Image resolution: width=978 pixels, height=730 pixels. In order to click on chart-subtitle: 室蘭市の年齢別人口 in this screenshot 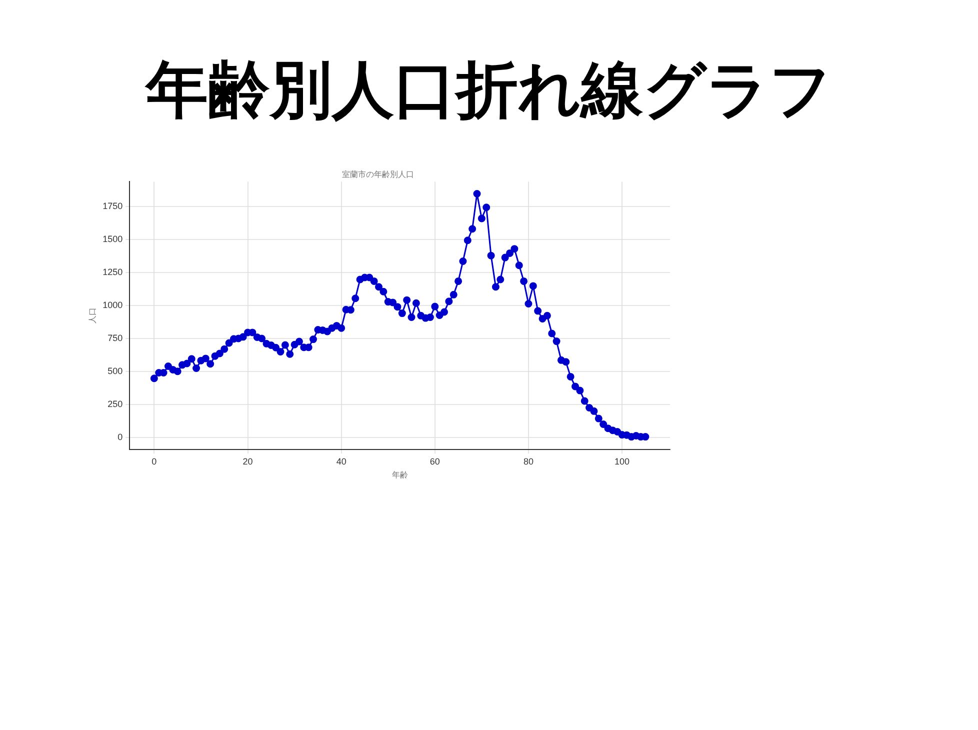, I will do `click(378, 174)`.